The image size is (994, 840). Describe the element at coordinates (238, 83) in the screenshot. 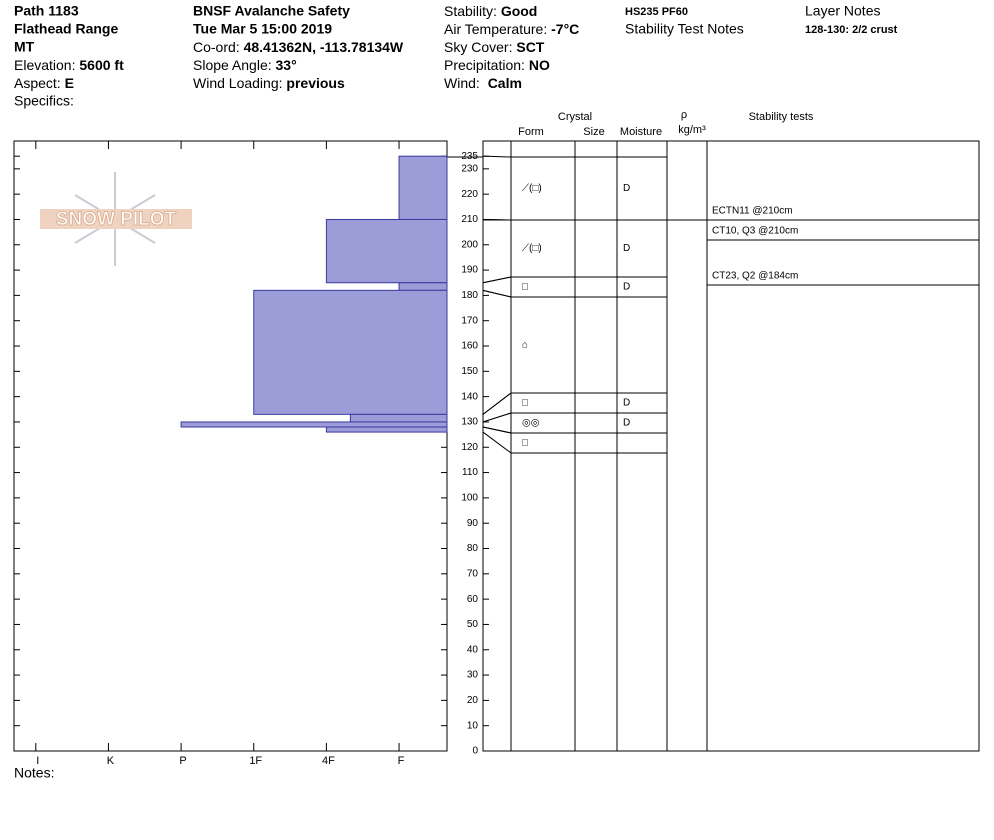

I see `label: Wind Loading:` at that location.